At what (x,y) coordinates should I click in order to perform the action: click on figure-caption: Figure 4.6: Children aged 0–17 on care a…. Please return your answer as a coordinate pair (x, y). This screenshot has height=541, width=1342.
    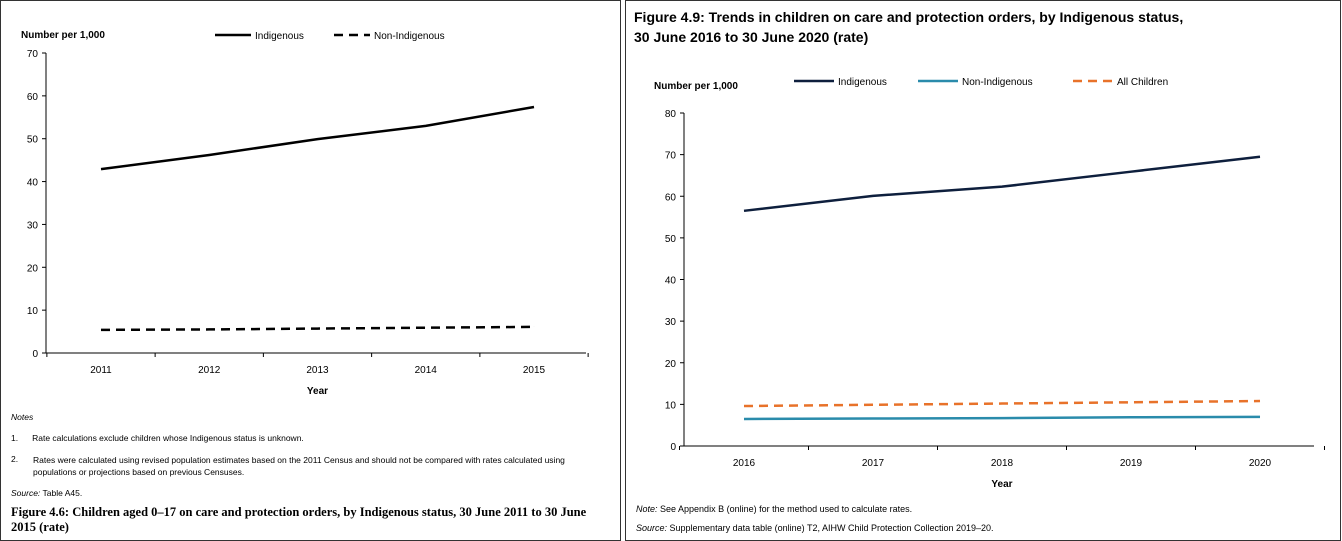
    Looking at the image, I should click on (299, 519).